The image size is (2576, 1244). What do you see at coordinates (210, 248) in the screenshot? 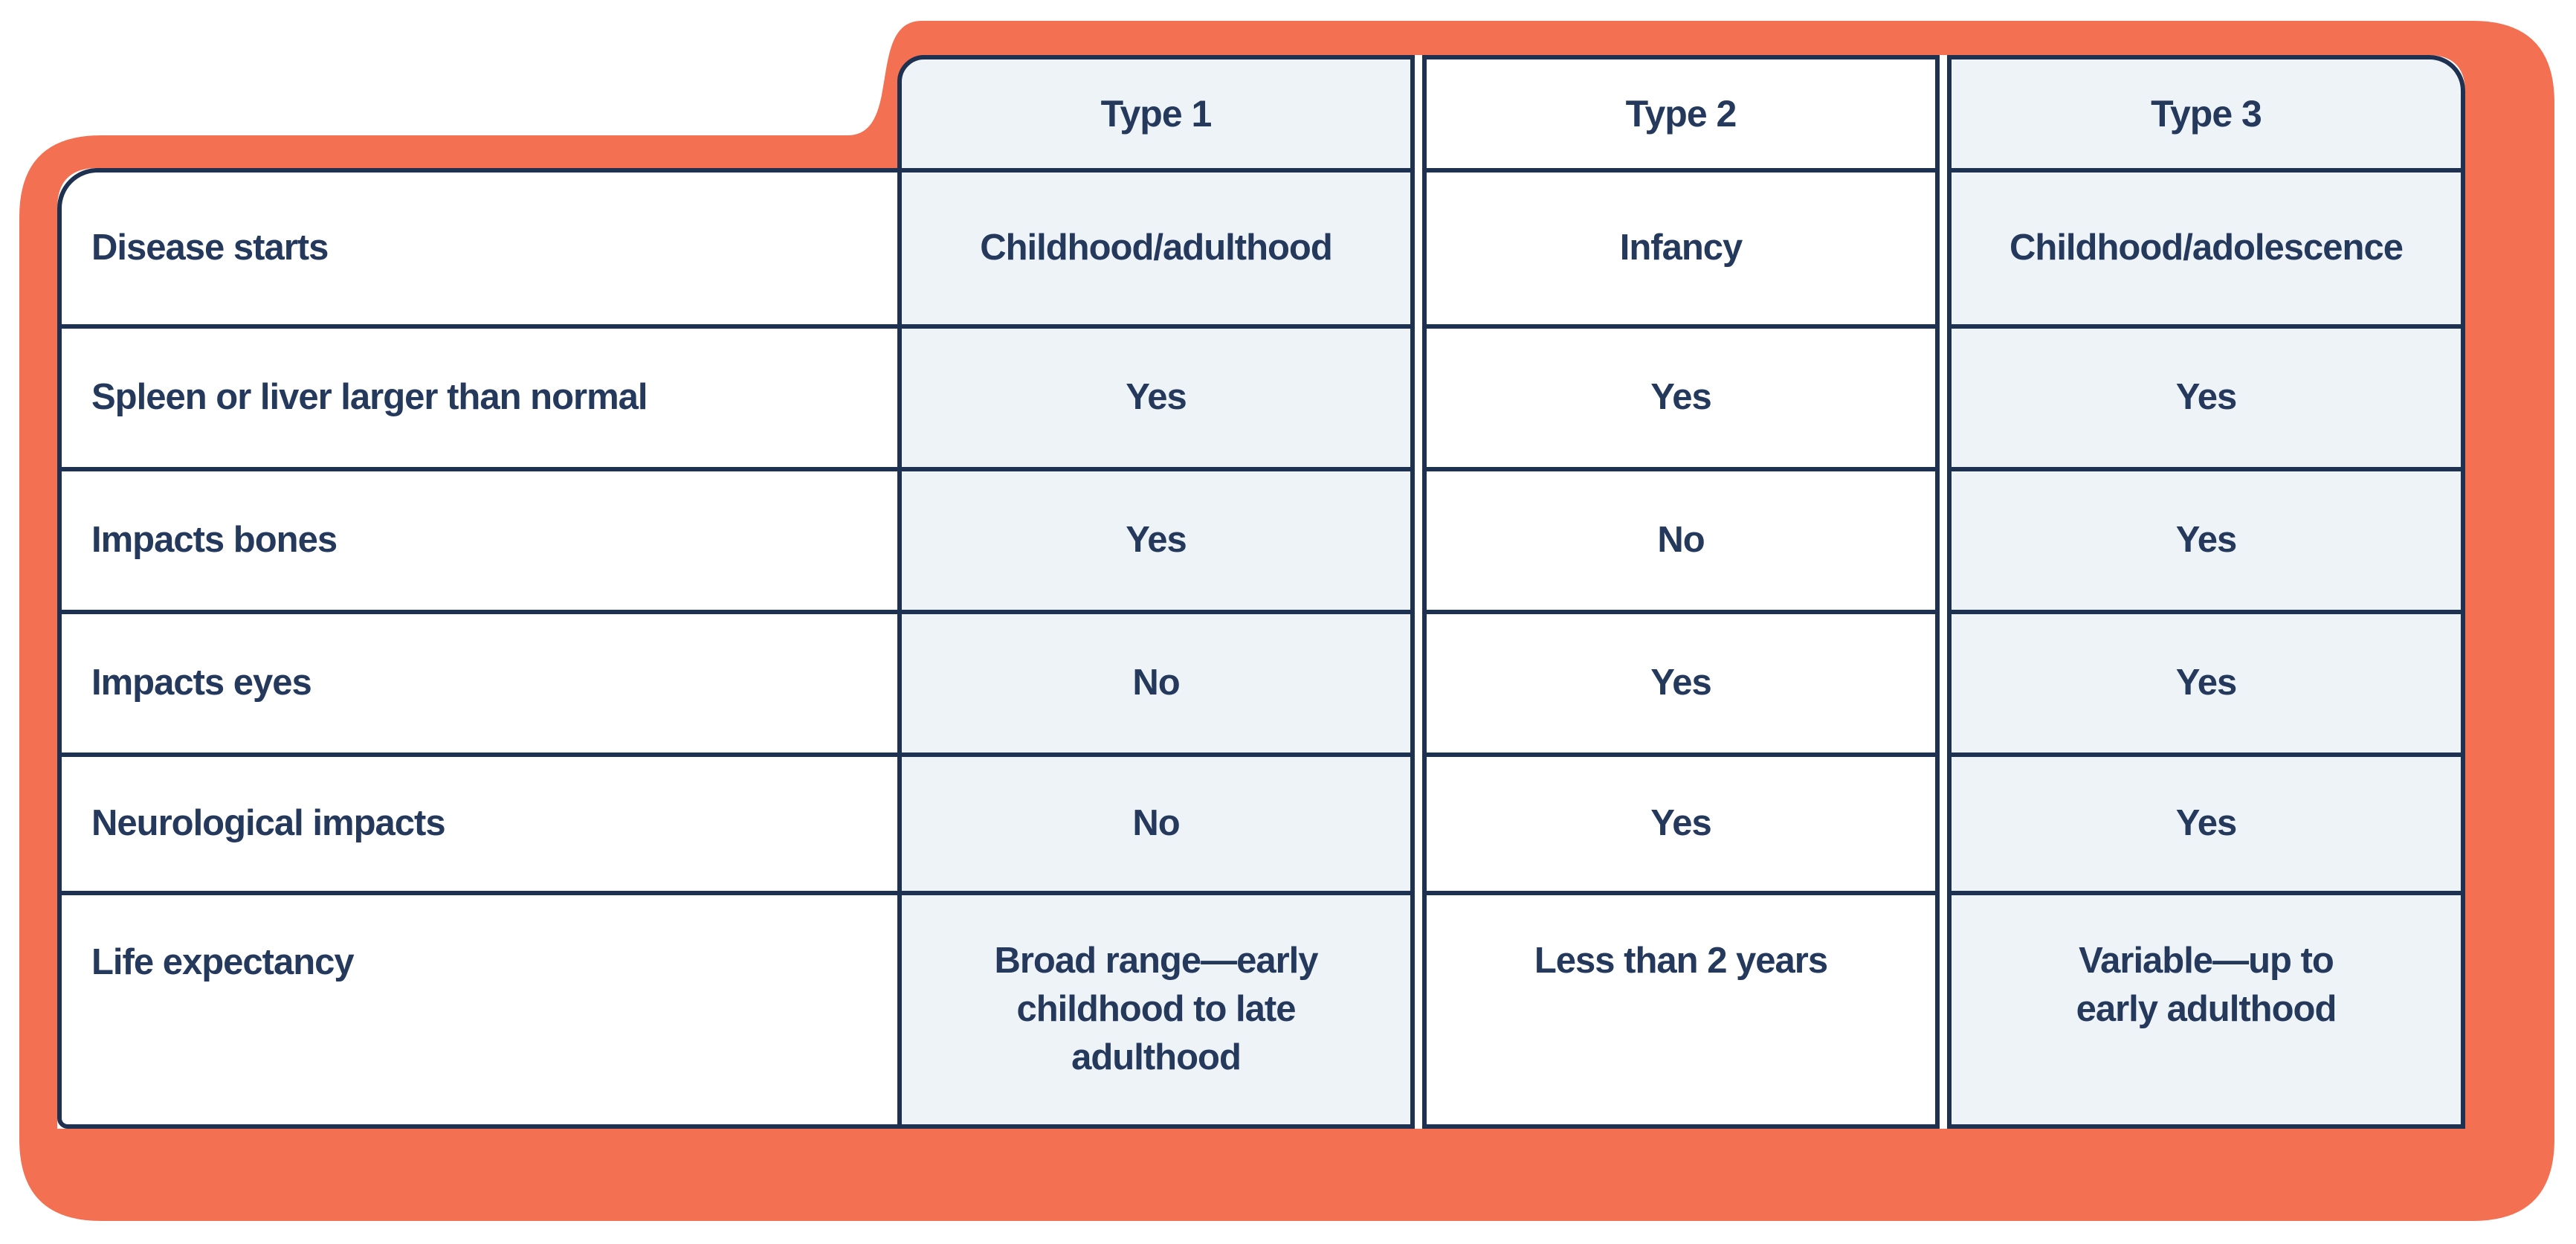
I see `row-label: Disease starts` at bounding box center [210, 248].